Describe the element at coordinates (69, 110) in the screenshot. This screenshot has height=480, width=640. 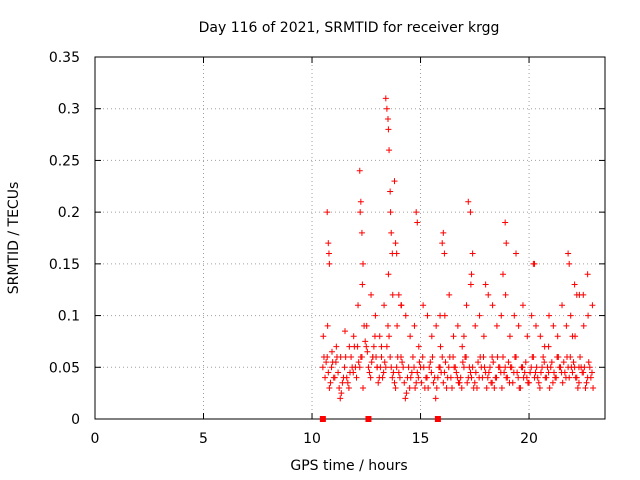
I see `y-tick-label: 0.3` at that location.